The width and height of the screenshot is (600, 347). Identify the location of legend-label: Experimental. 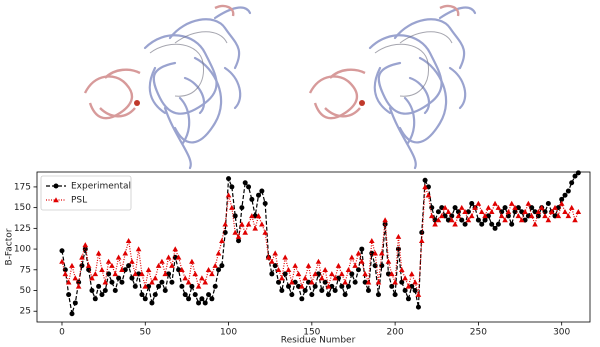
(101, 187).